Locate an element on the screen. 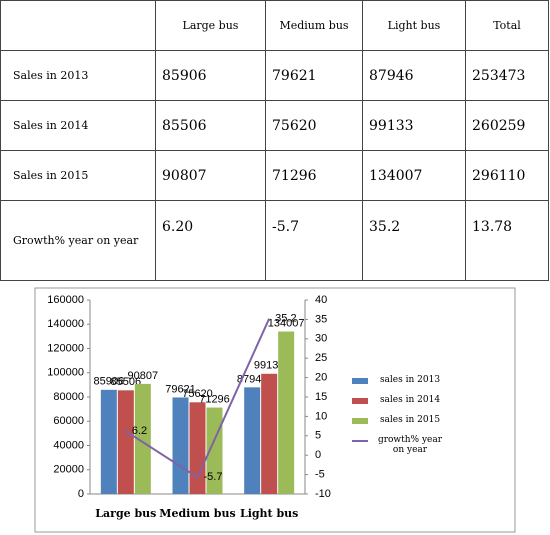 The height and width of the screenshot is (535, 550). table-cell: 85506 is located at coordinates (210, 125).